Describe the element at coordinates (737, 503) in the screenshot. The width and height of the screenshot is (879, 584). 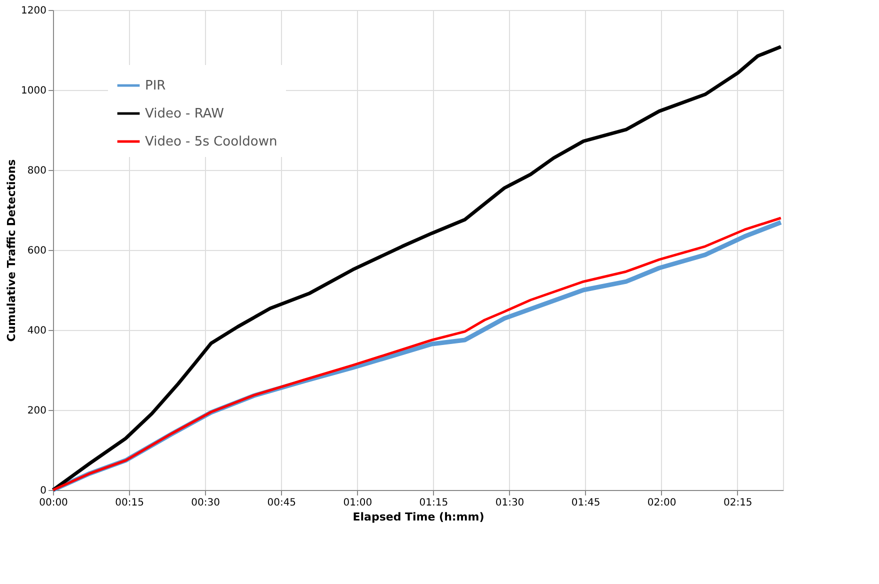
I see `x-tick-label: 02:15` at that location.